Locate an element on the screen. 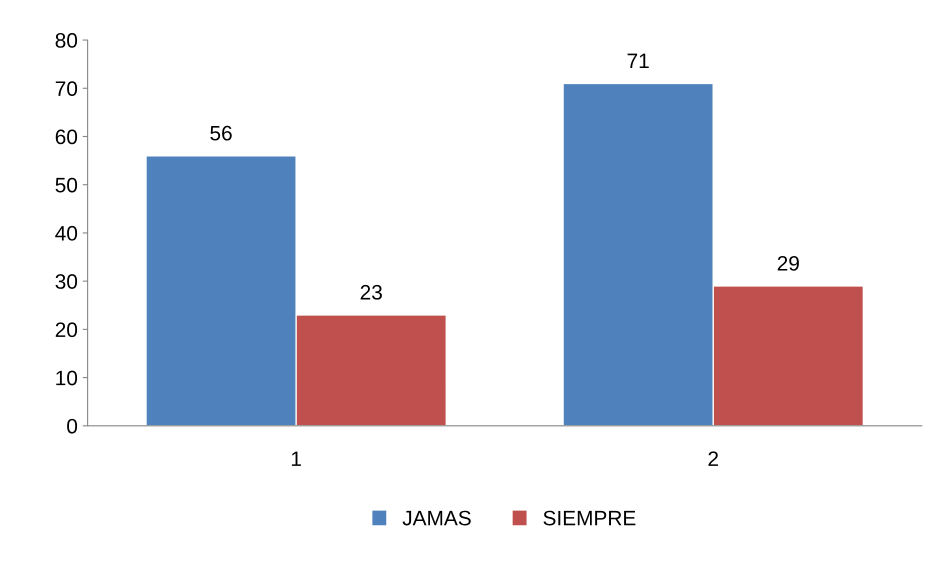 The height and width of the screenshot is (564, 932). x-tick-label: 2 is located at coordinates (713, 458).